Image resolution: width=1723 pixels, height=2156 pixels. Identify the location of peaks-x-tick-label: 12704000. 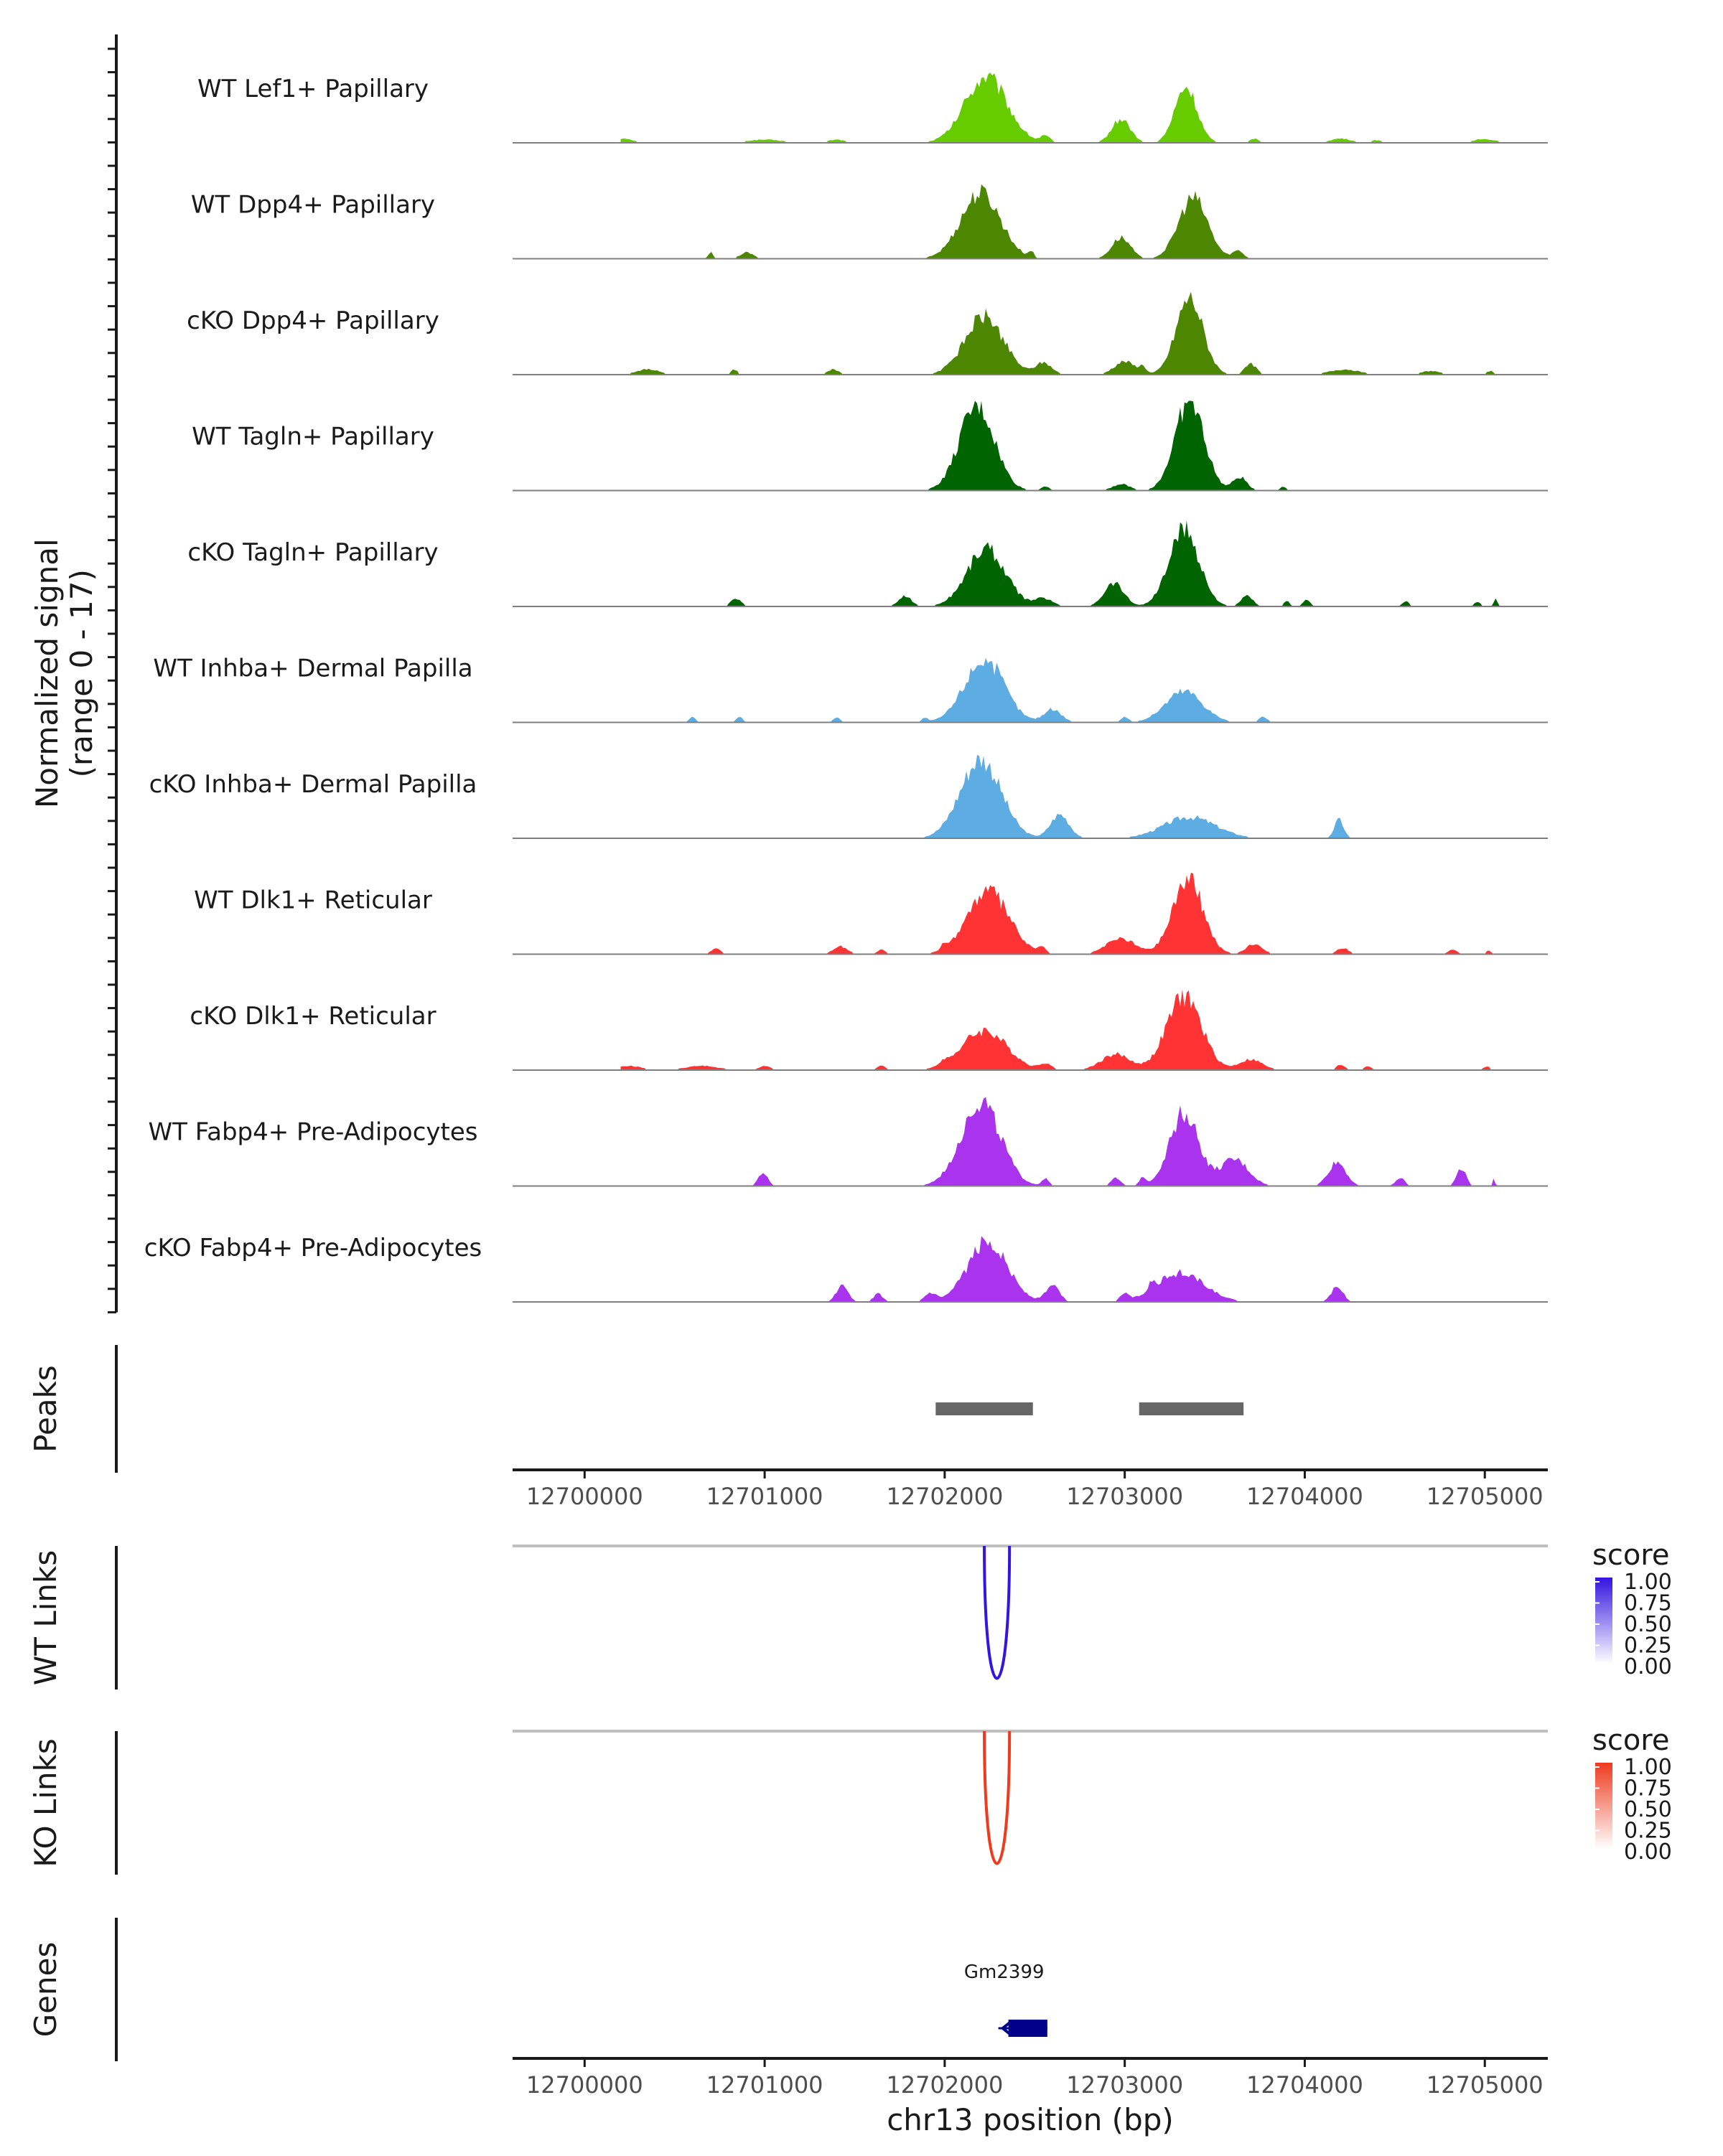
(1304, 1496).